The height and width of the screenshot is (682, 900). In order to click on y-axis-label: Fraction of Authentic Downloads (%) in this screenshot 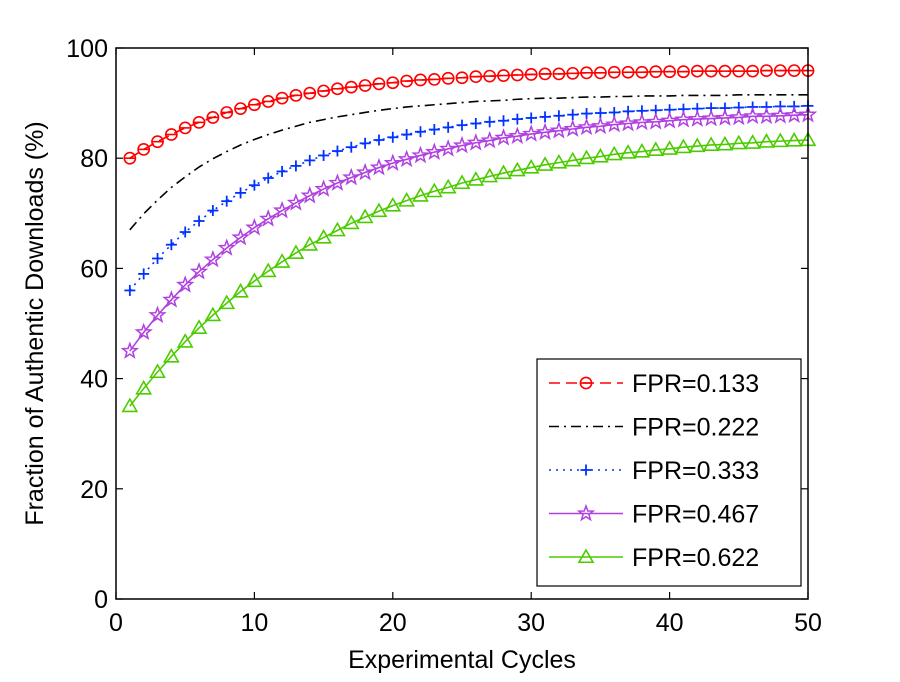, I will do `click(35, 323)`.